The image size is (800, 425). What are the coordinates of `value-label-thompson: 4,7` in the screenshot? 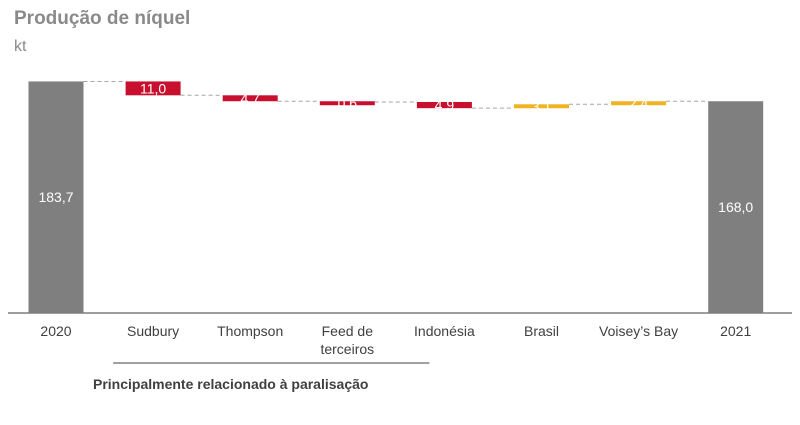 It's located at (250, 98).